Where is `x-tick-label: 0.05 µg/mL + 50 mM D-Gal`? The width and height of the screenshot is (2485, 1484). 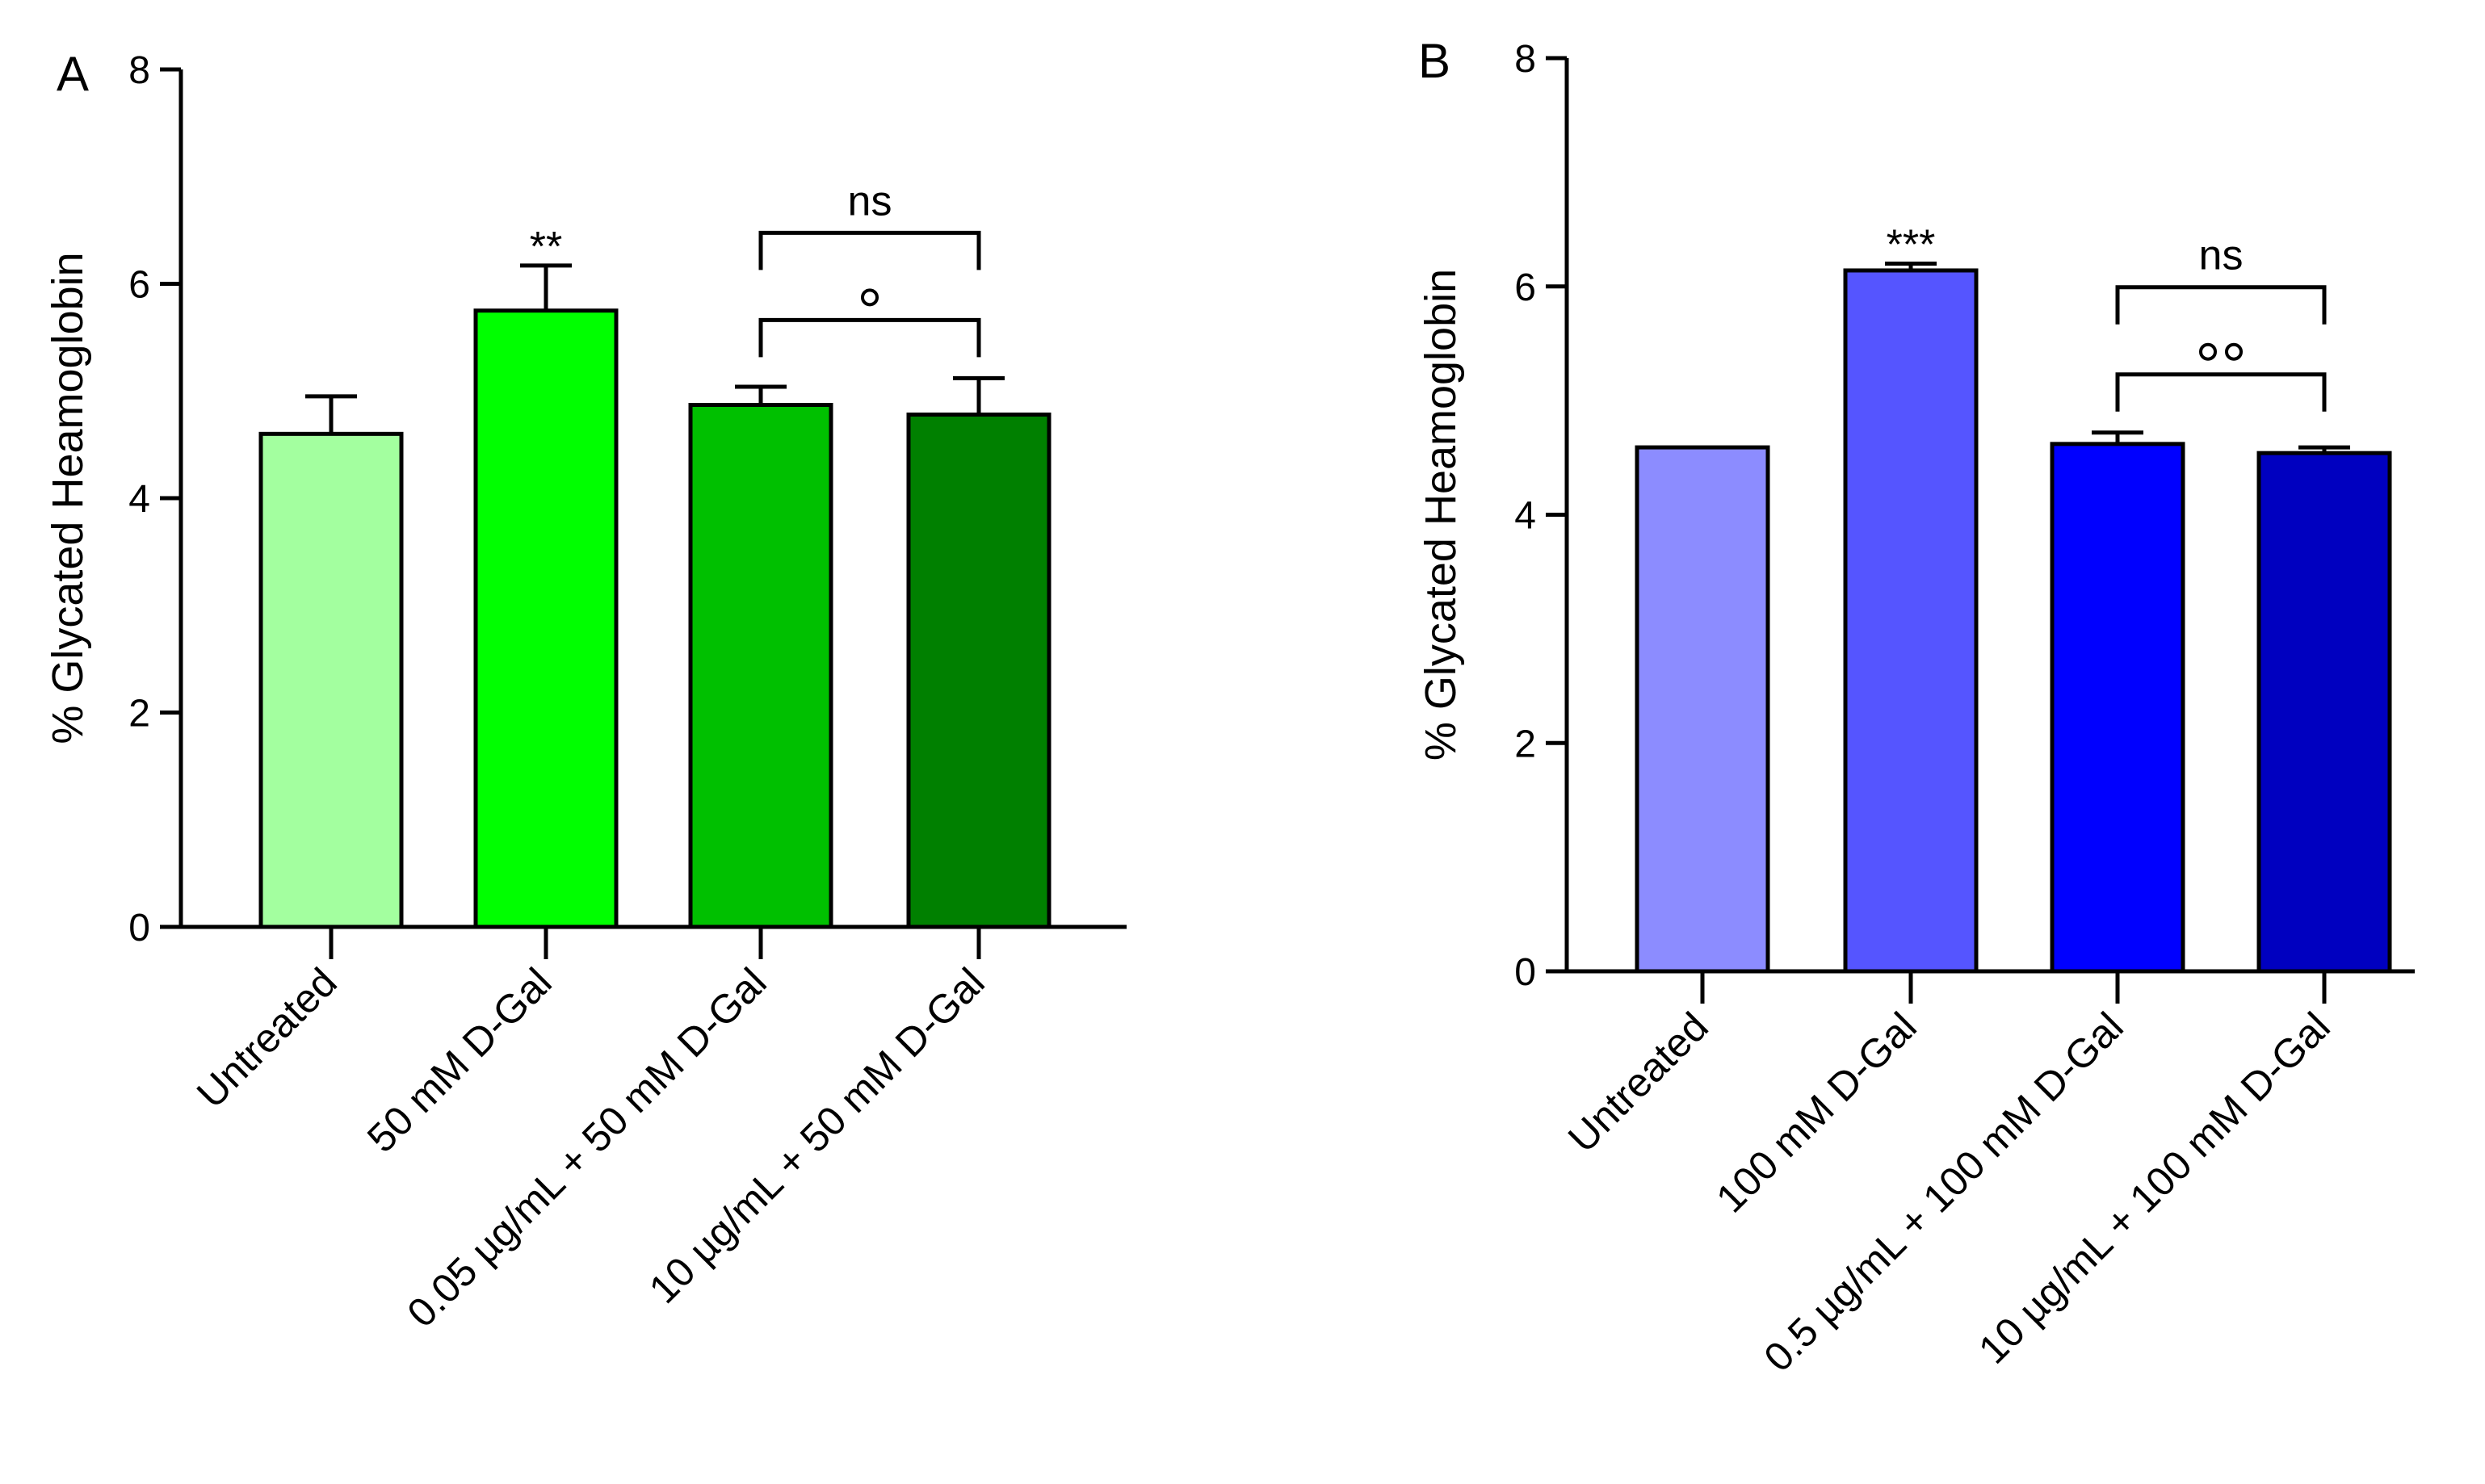
x-tick-label: 0.05 µg/mL + 50 mM D-Gal is located at coordinates (586, 1147).